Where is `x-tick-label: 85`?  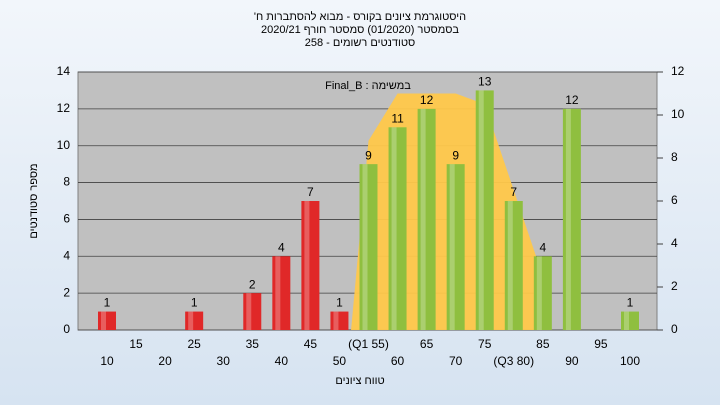
x-tick-label: 85 is located at coordinates (543, 344).